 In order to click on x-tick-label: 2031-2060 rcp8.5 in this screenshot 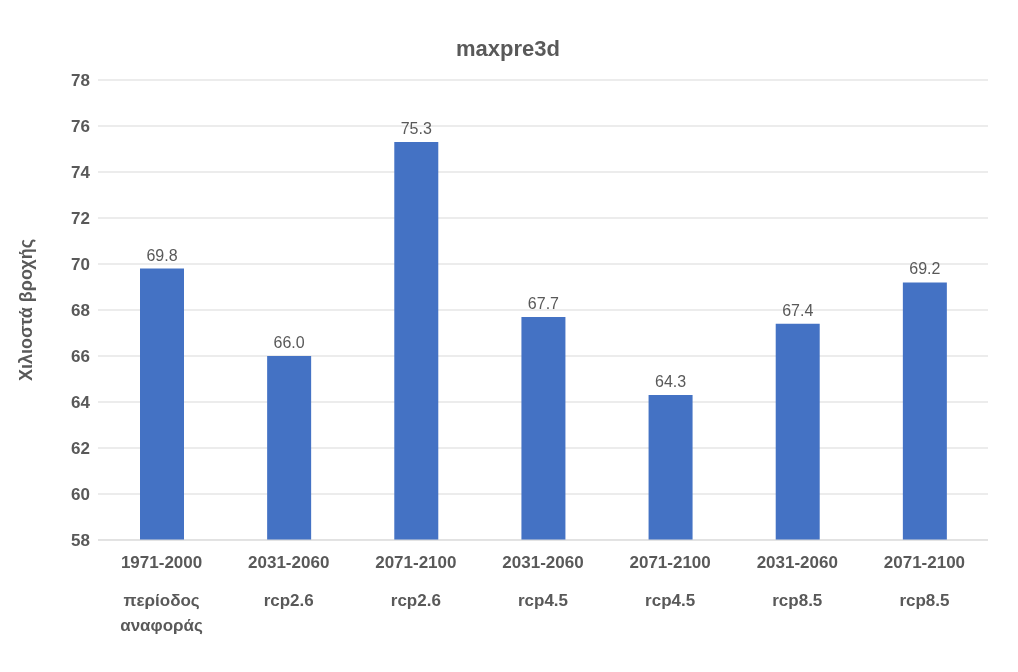, I will do `click(797, 581)`.